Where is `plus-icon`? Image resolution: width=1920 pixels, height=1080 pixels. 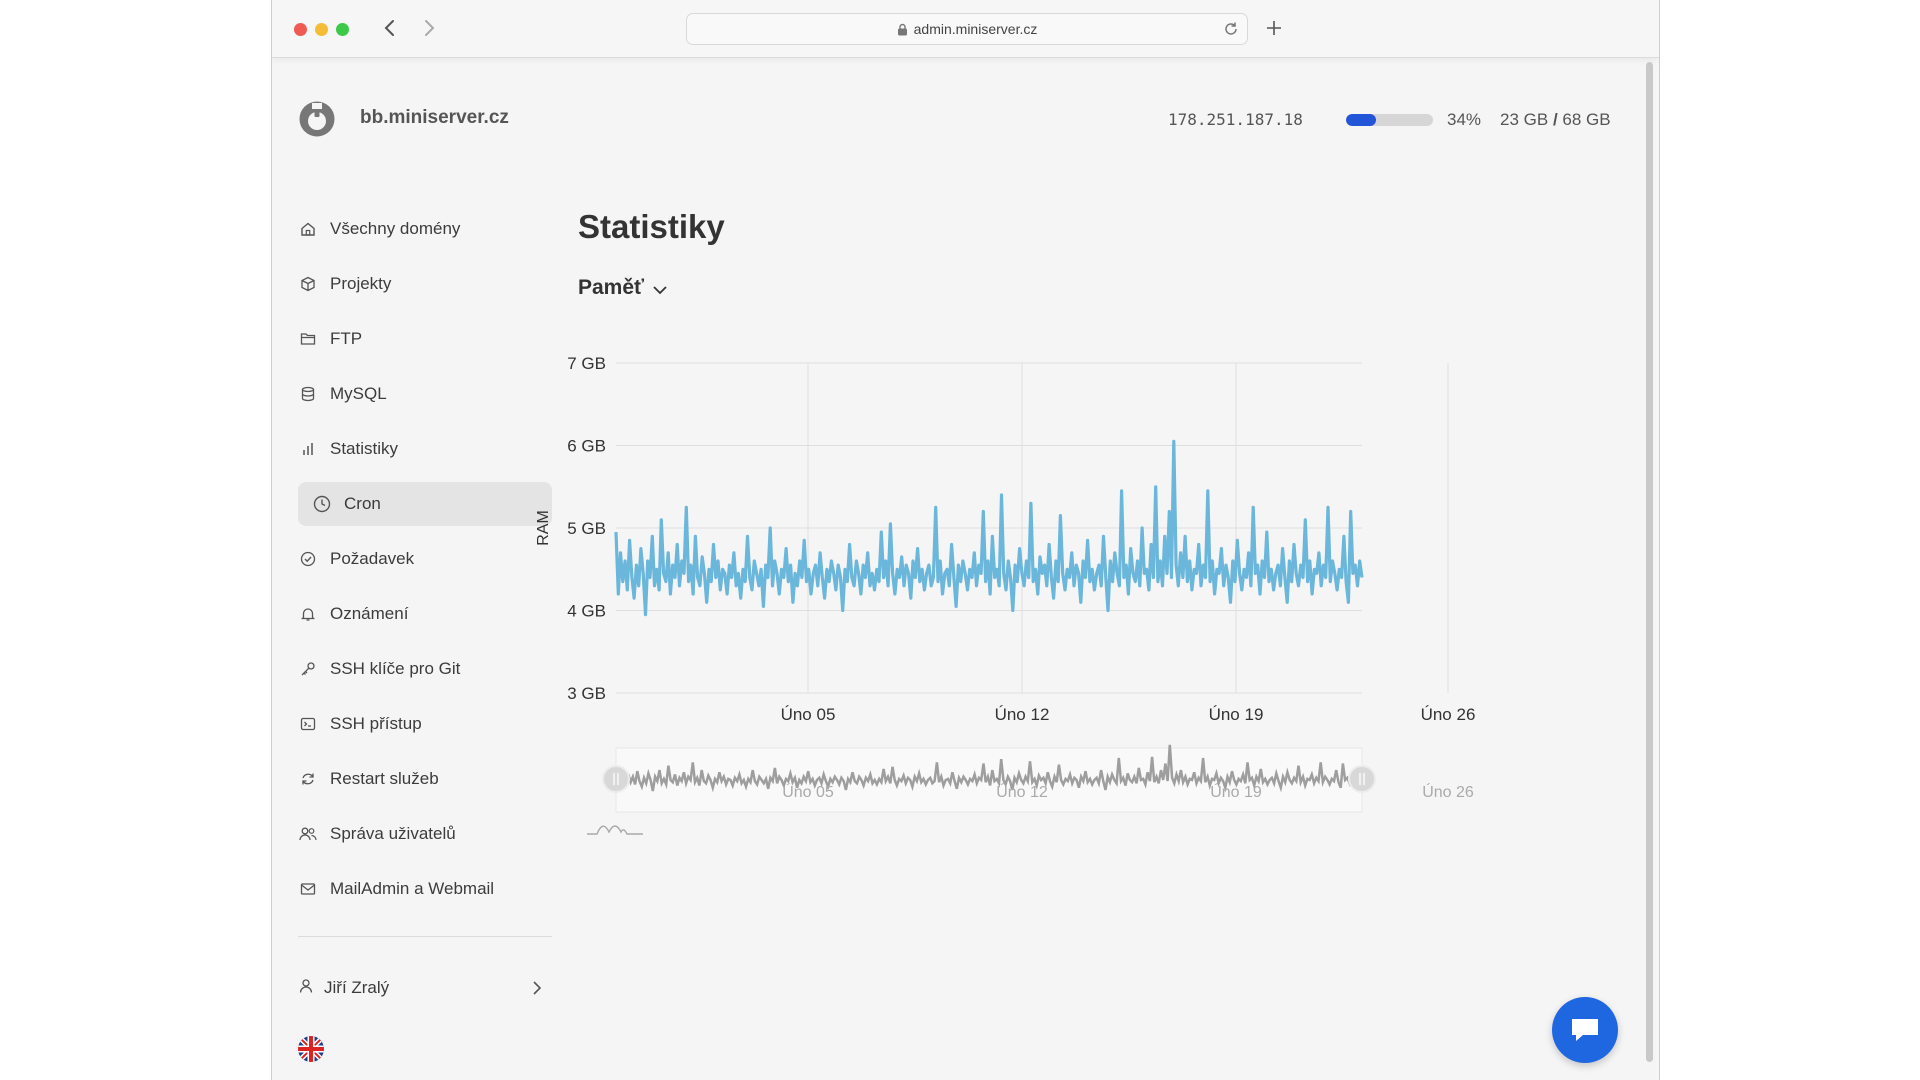 plus-icon is located at coordinates (1274, 28).